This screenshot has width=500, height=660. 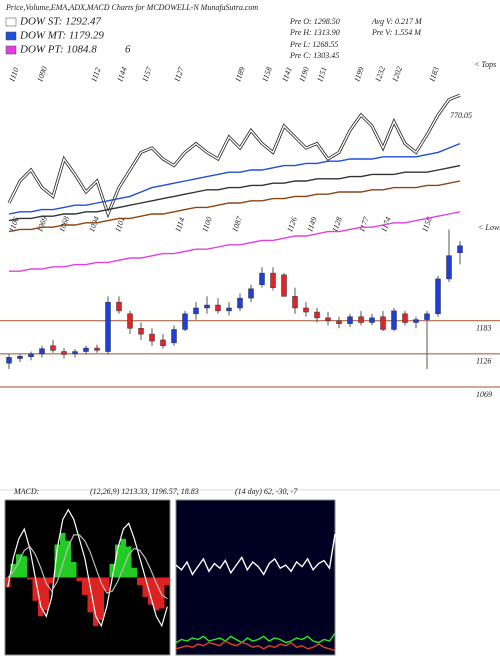 What do you see at coordinates (322, 75) in the screenshot?
I see `top-label: 1151` at bounding box center [322, 75].